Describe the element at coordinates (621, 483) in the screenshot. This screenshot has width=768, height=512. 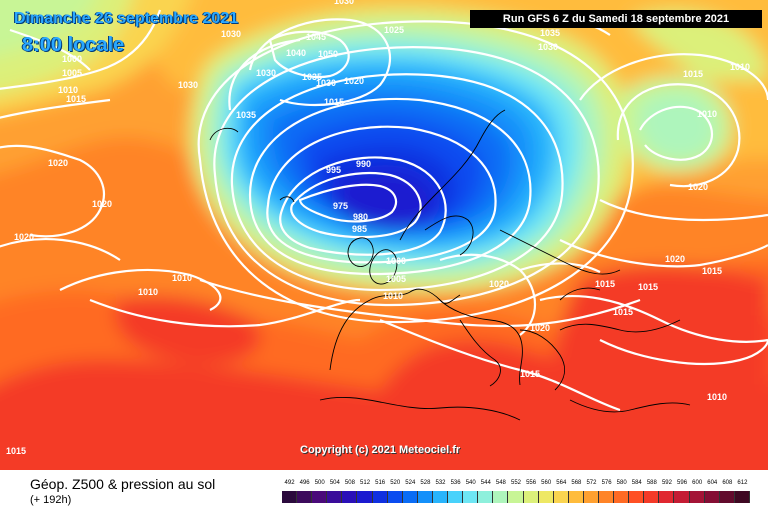
I see `legend-value: 580` at that location.